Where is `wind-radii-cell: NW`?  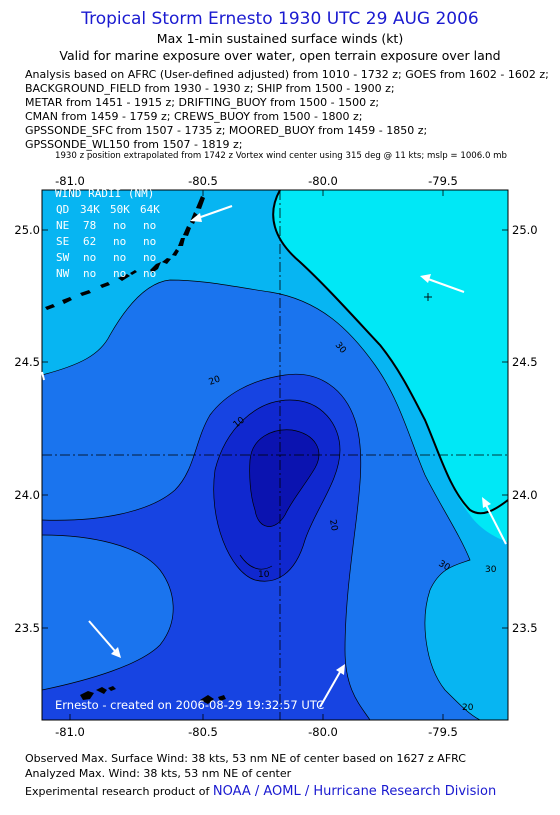
wind-radii-cell: NW is located at coordinates (63, 273).